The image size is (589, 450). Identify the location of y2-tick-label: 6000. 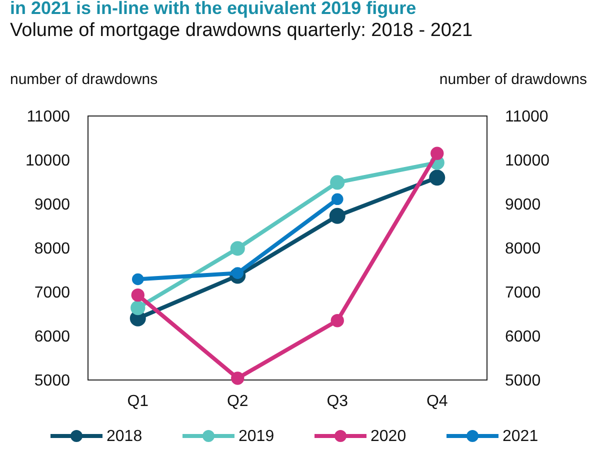
(523, 337).